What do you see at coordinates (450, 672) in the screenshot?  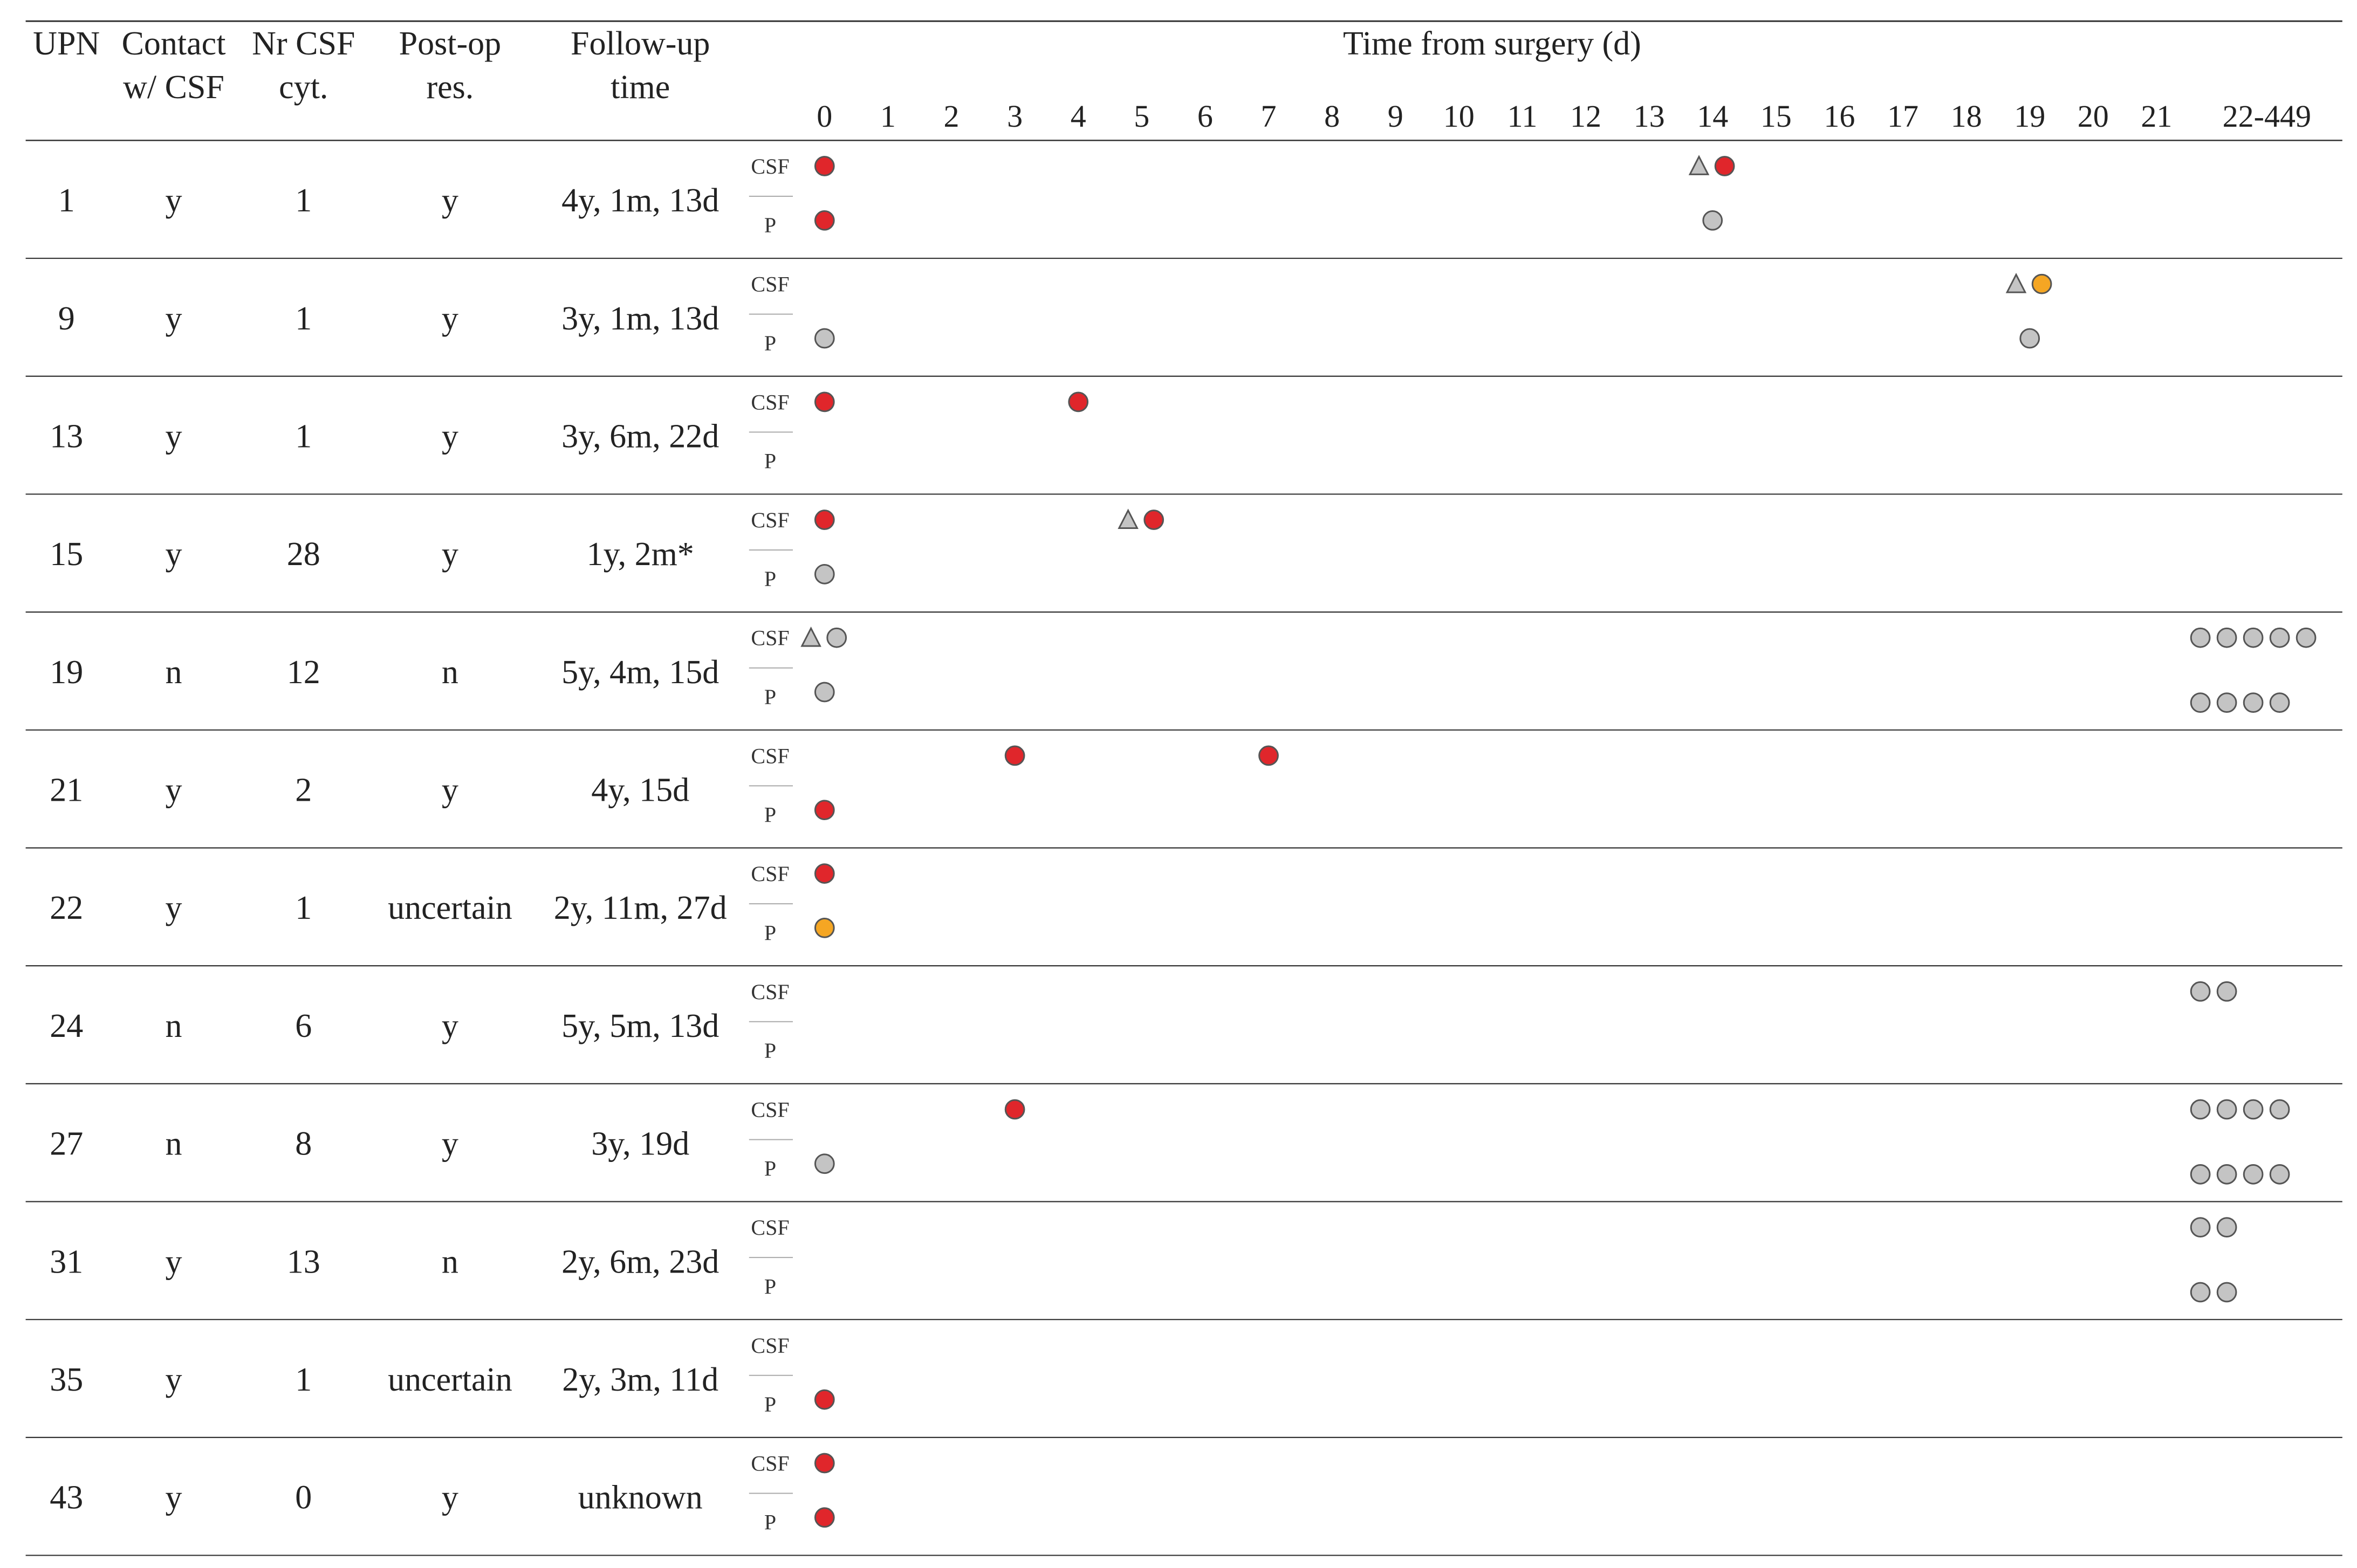 I see `cell-post-op: n` at bounding box center [450, 672].